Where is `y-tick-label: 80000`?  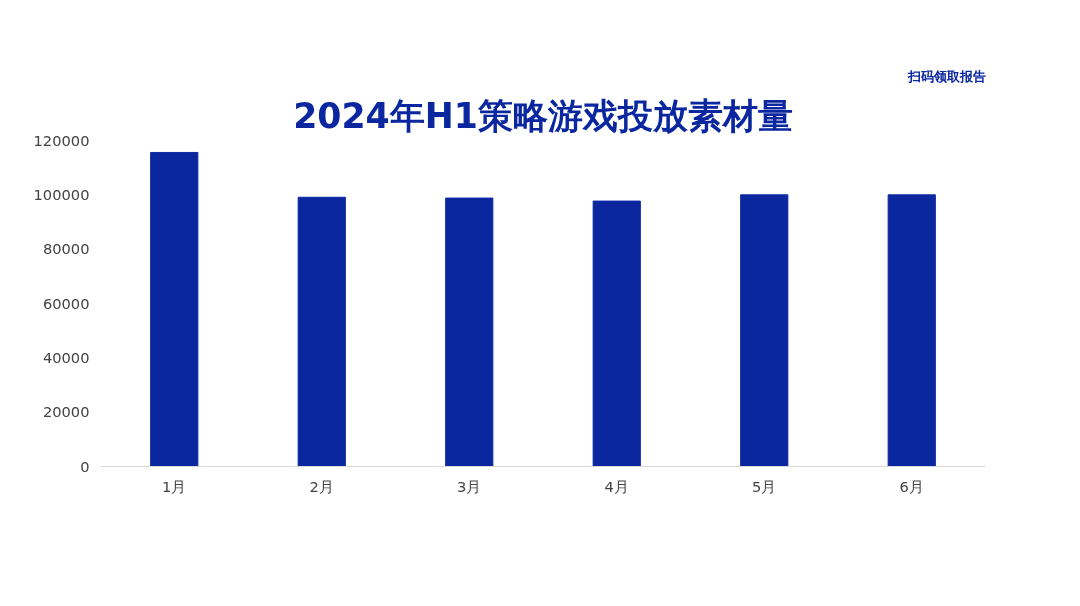
y-tick-label: 80000 is located at coordinates (66, 249).